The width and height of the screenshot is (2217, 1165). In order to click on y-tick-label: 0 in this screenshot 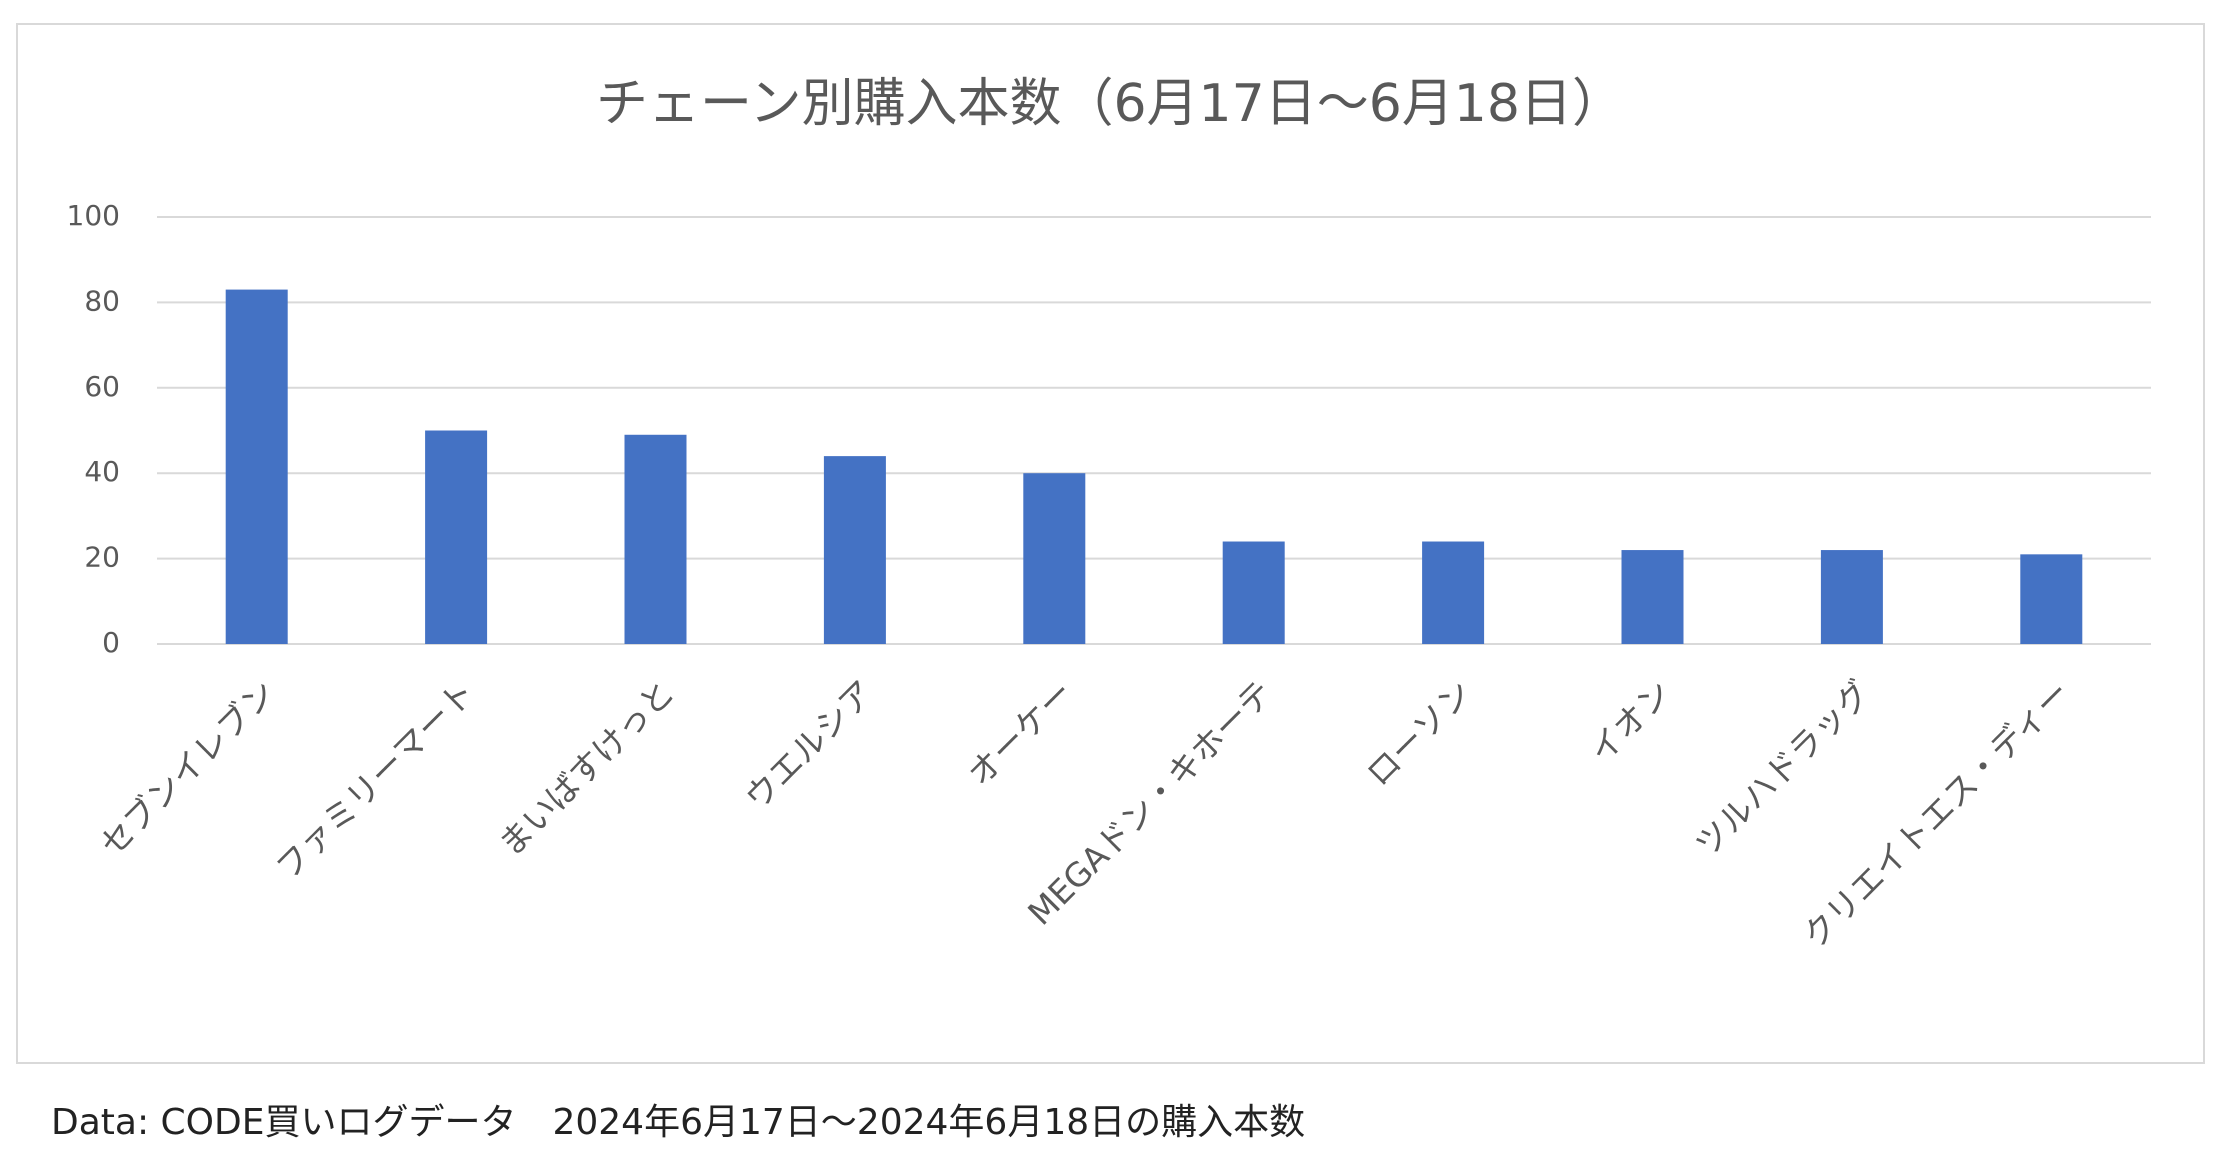, I will do `click(111, 642)`.